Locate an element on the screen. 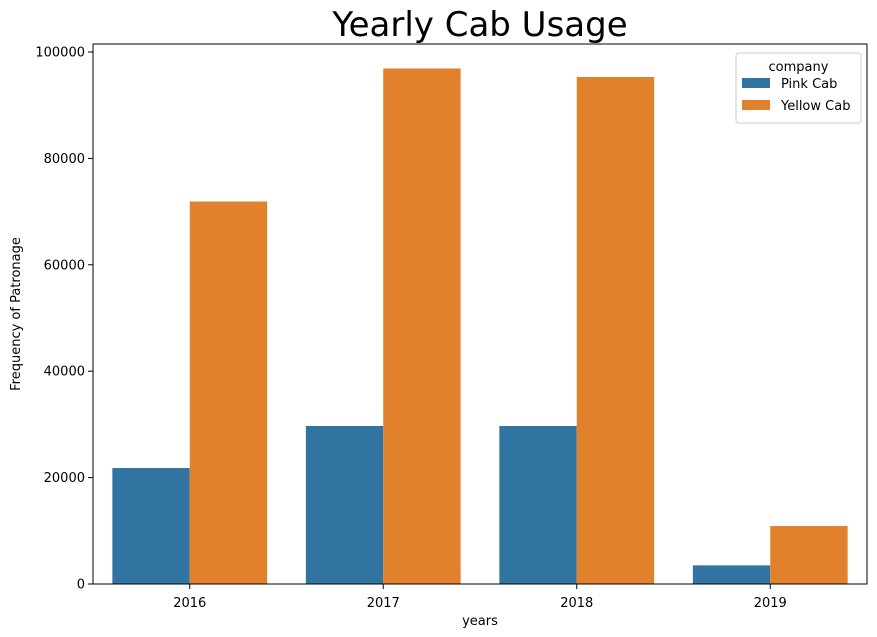 The image size is (877, 637). bar-pink-cab-2016 is located at coordinates (151, 526).